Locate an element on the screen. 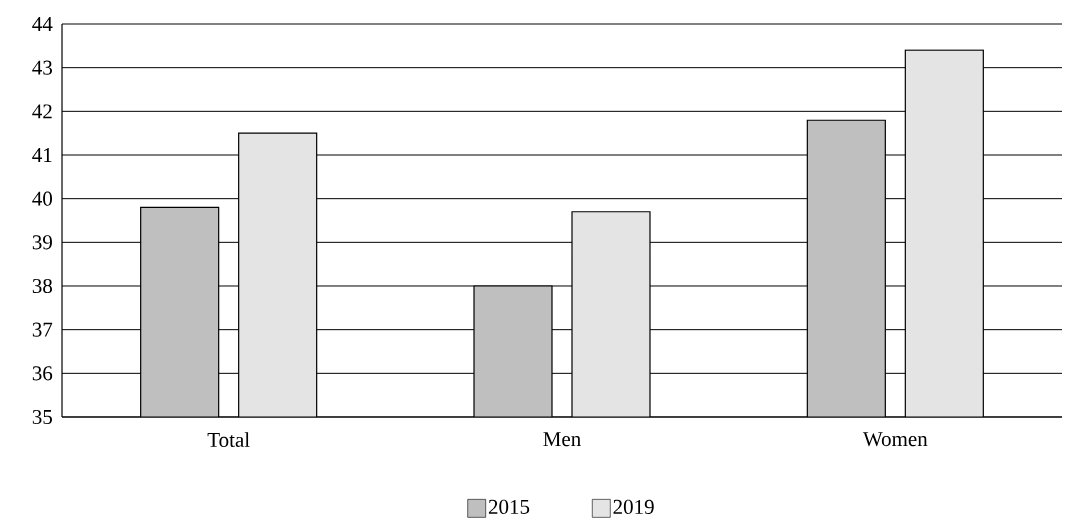 The height and width of the screenshot is (521, 1082). y-tick-label: 42 is located at coordinates (42, 111).